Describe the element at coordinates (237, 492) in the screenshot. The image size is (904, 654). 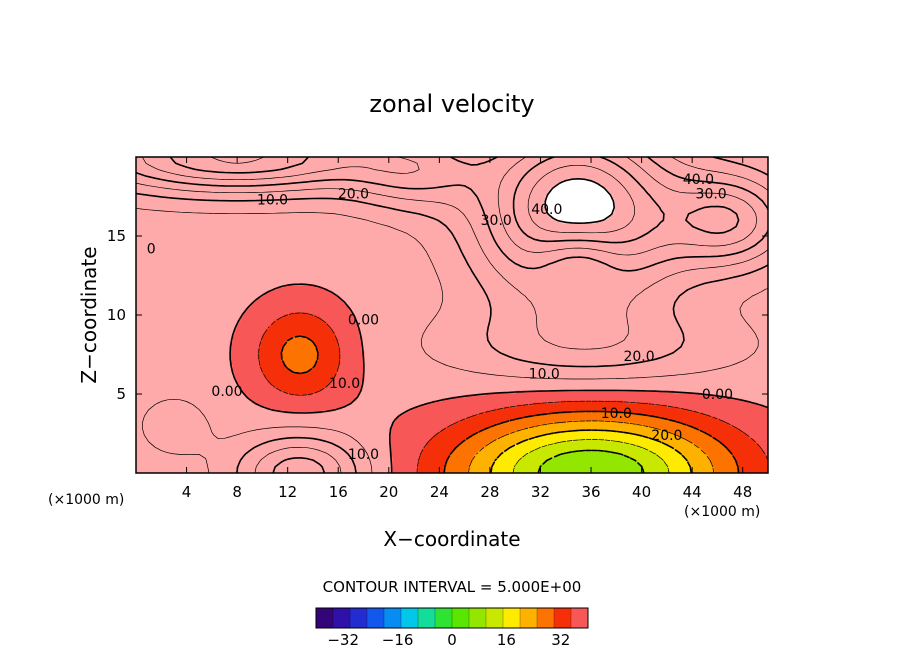
I see `x-tick-label: 8` at that location.